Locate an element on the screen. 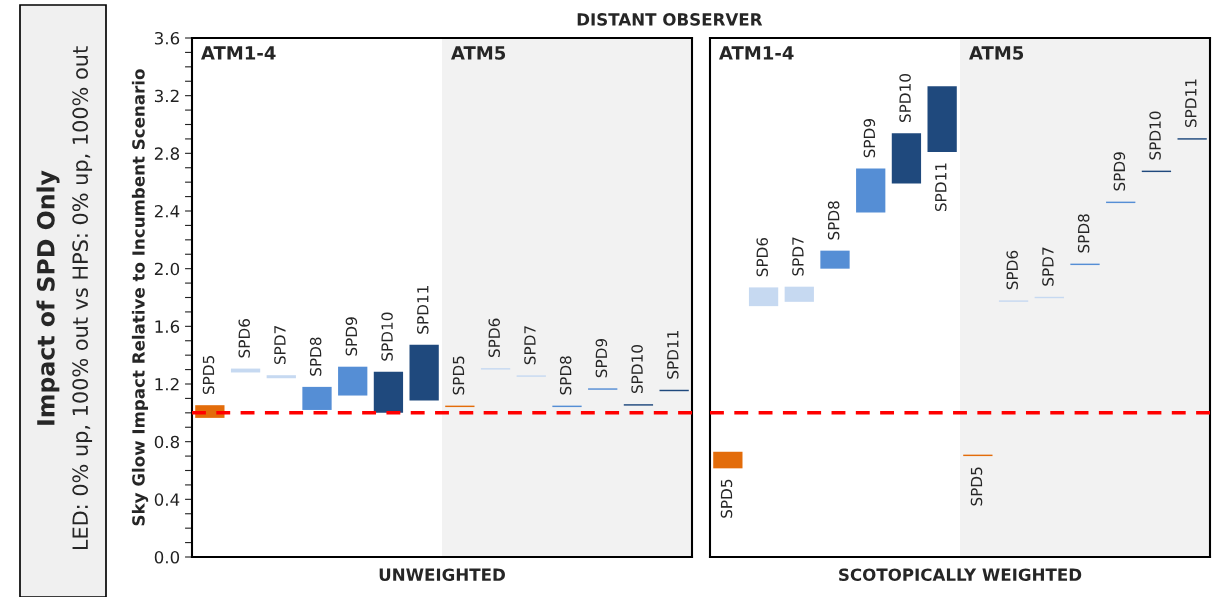 Image resolution: width=1217 pixels, height=597 pixels. y-tick-label: 2.8 is located at coordinates (167, 153).